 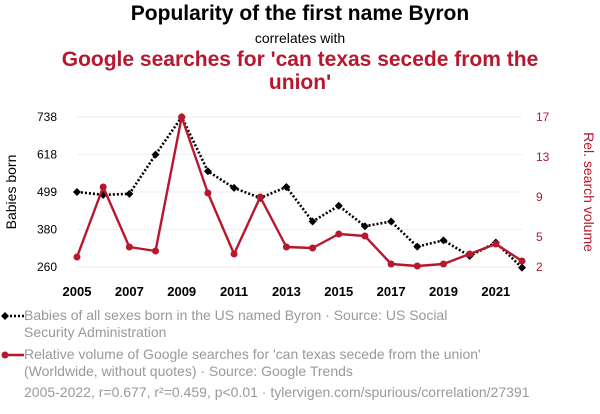 I want to click on x-tick-label: 2019, so click(x=443, y=291).